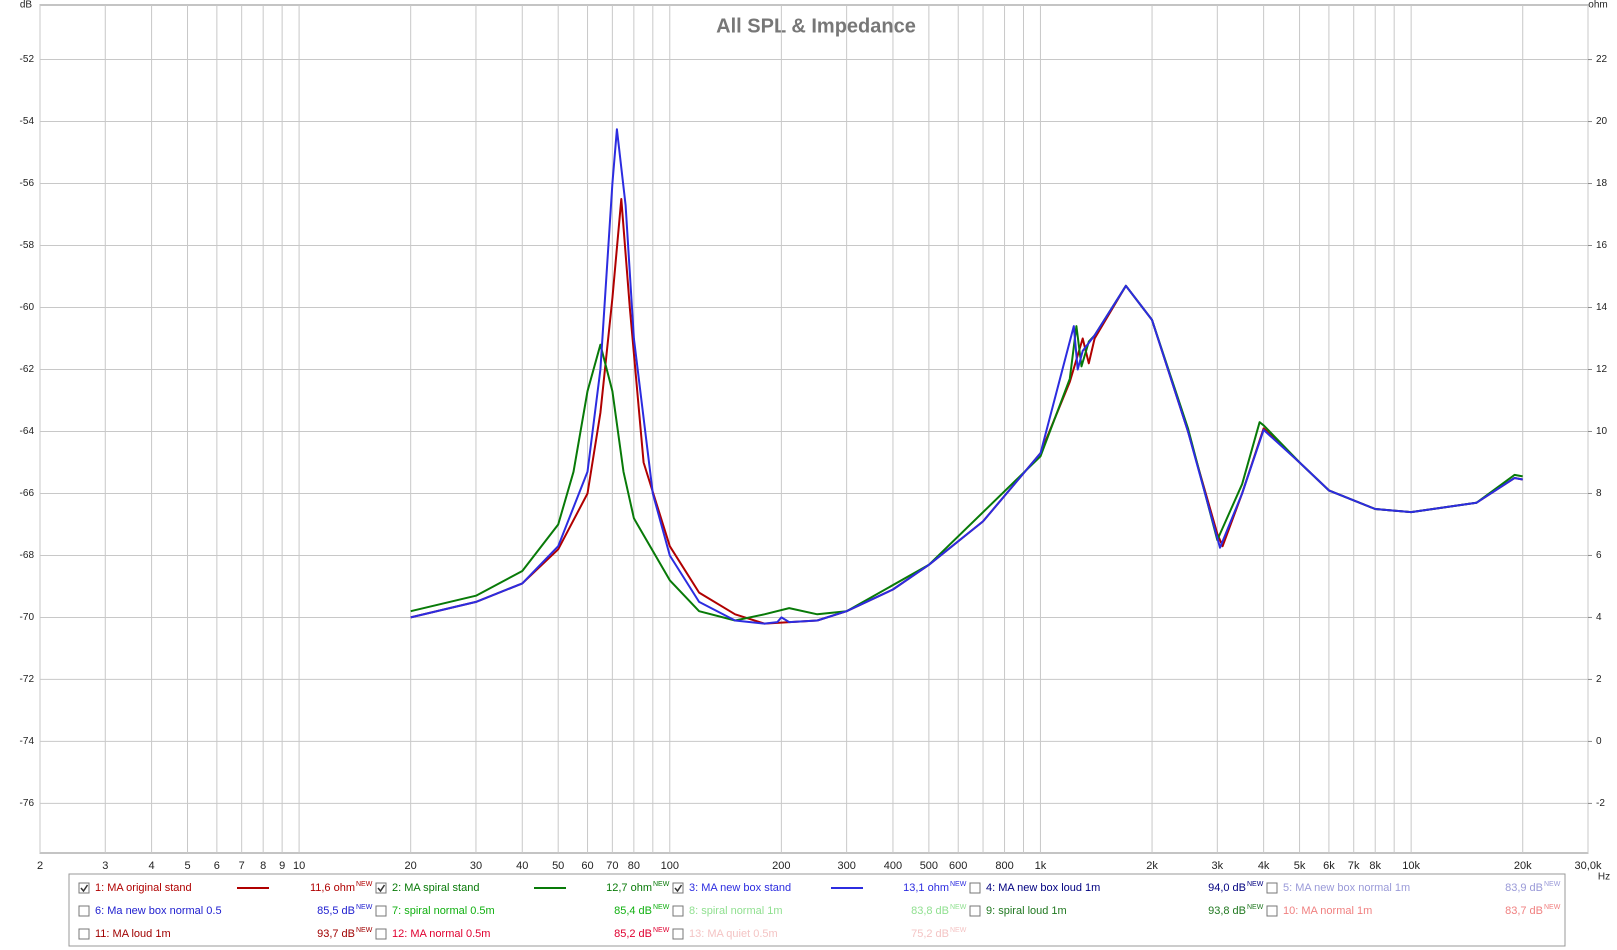 This screenshot has height=950, width=1617. Describe the element at coordinates (1227, 911) in the screenshot. I see `legend-reading: 93,8 dB` at that location.